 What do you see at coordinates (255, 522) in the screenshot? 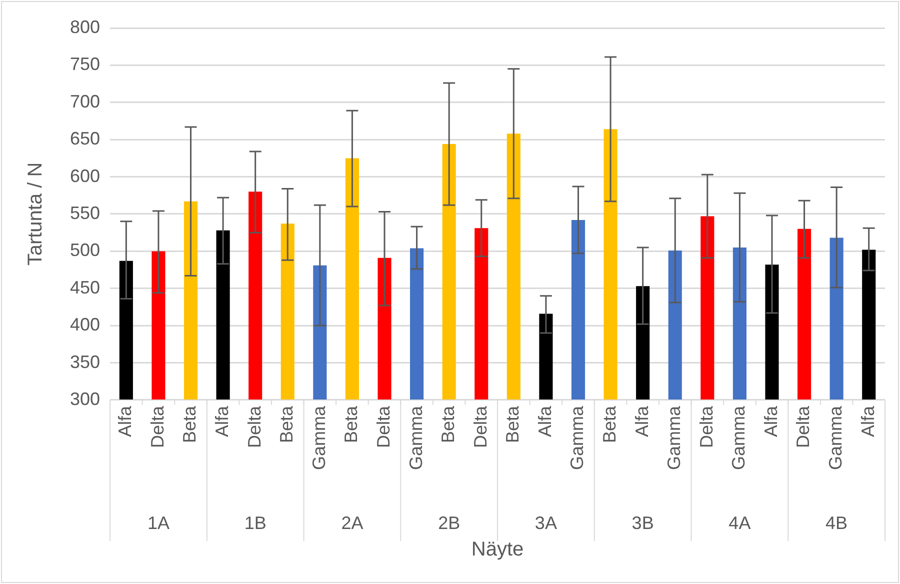
I see `text: 1B` at bounding box center [255, 522].